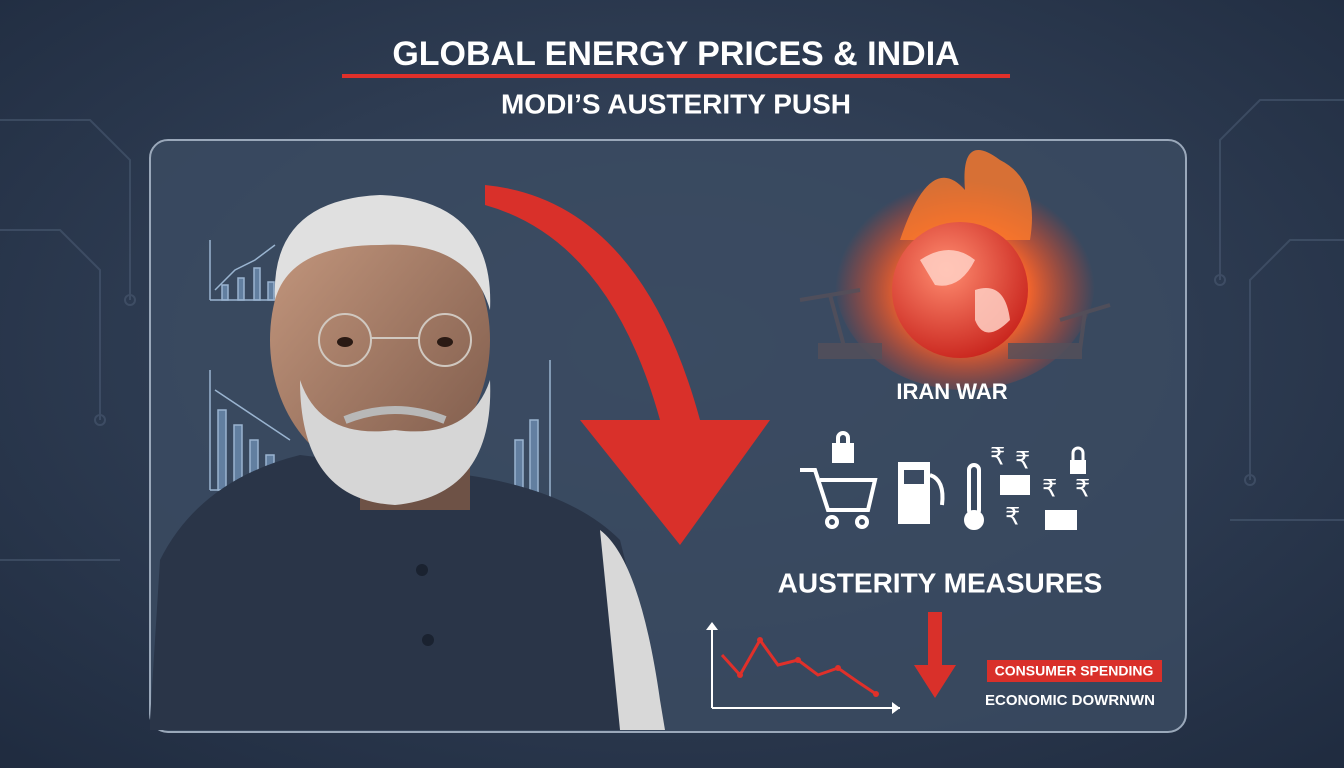 This screenshot has height=768, width=1344. Describe the element at coordinates (808, 667) in the screenshot. I see `decline-chart-part` at that location.